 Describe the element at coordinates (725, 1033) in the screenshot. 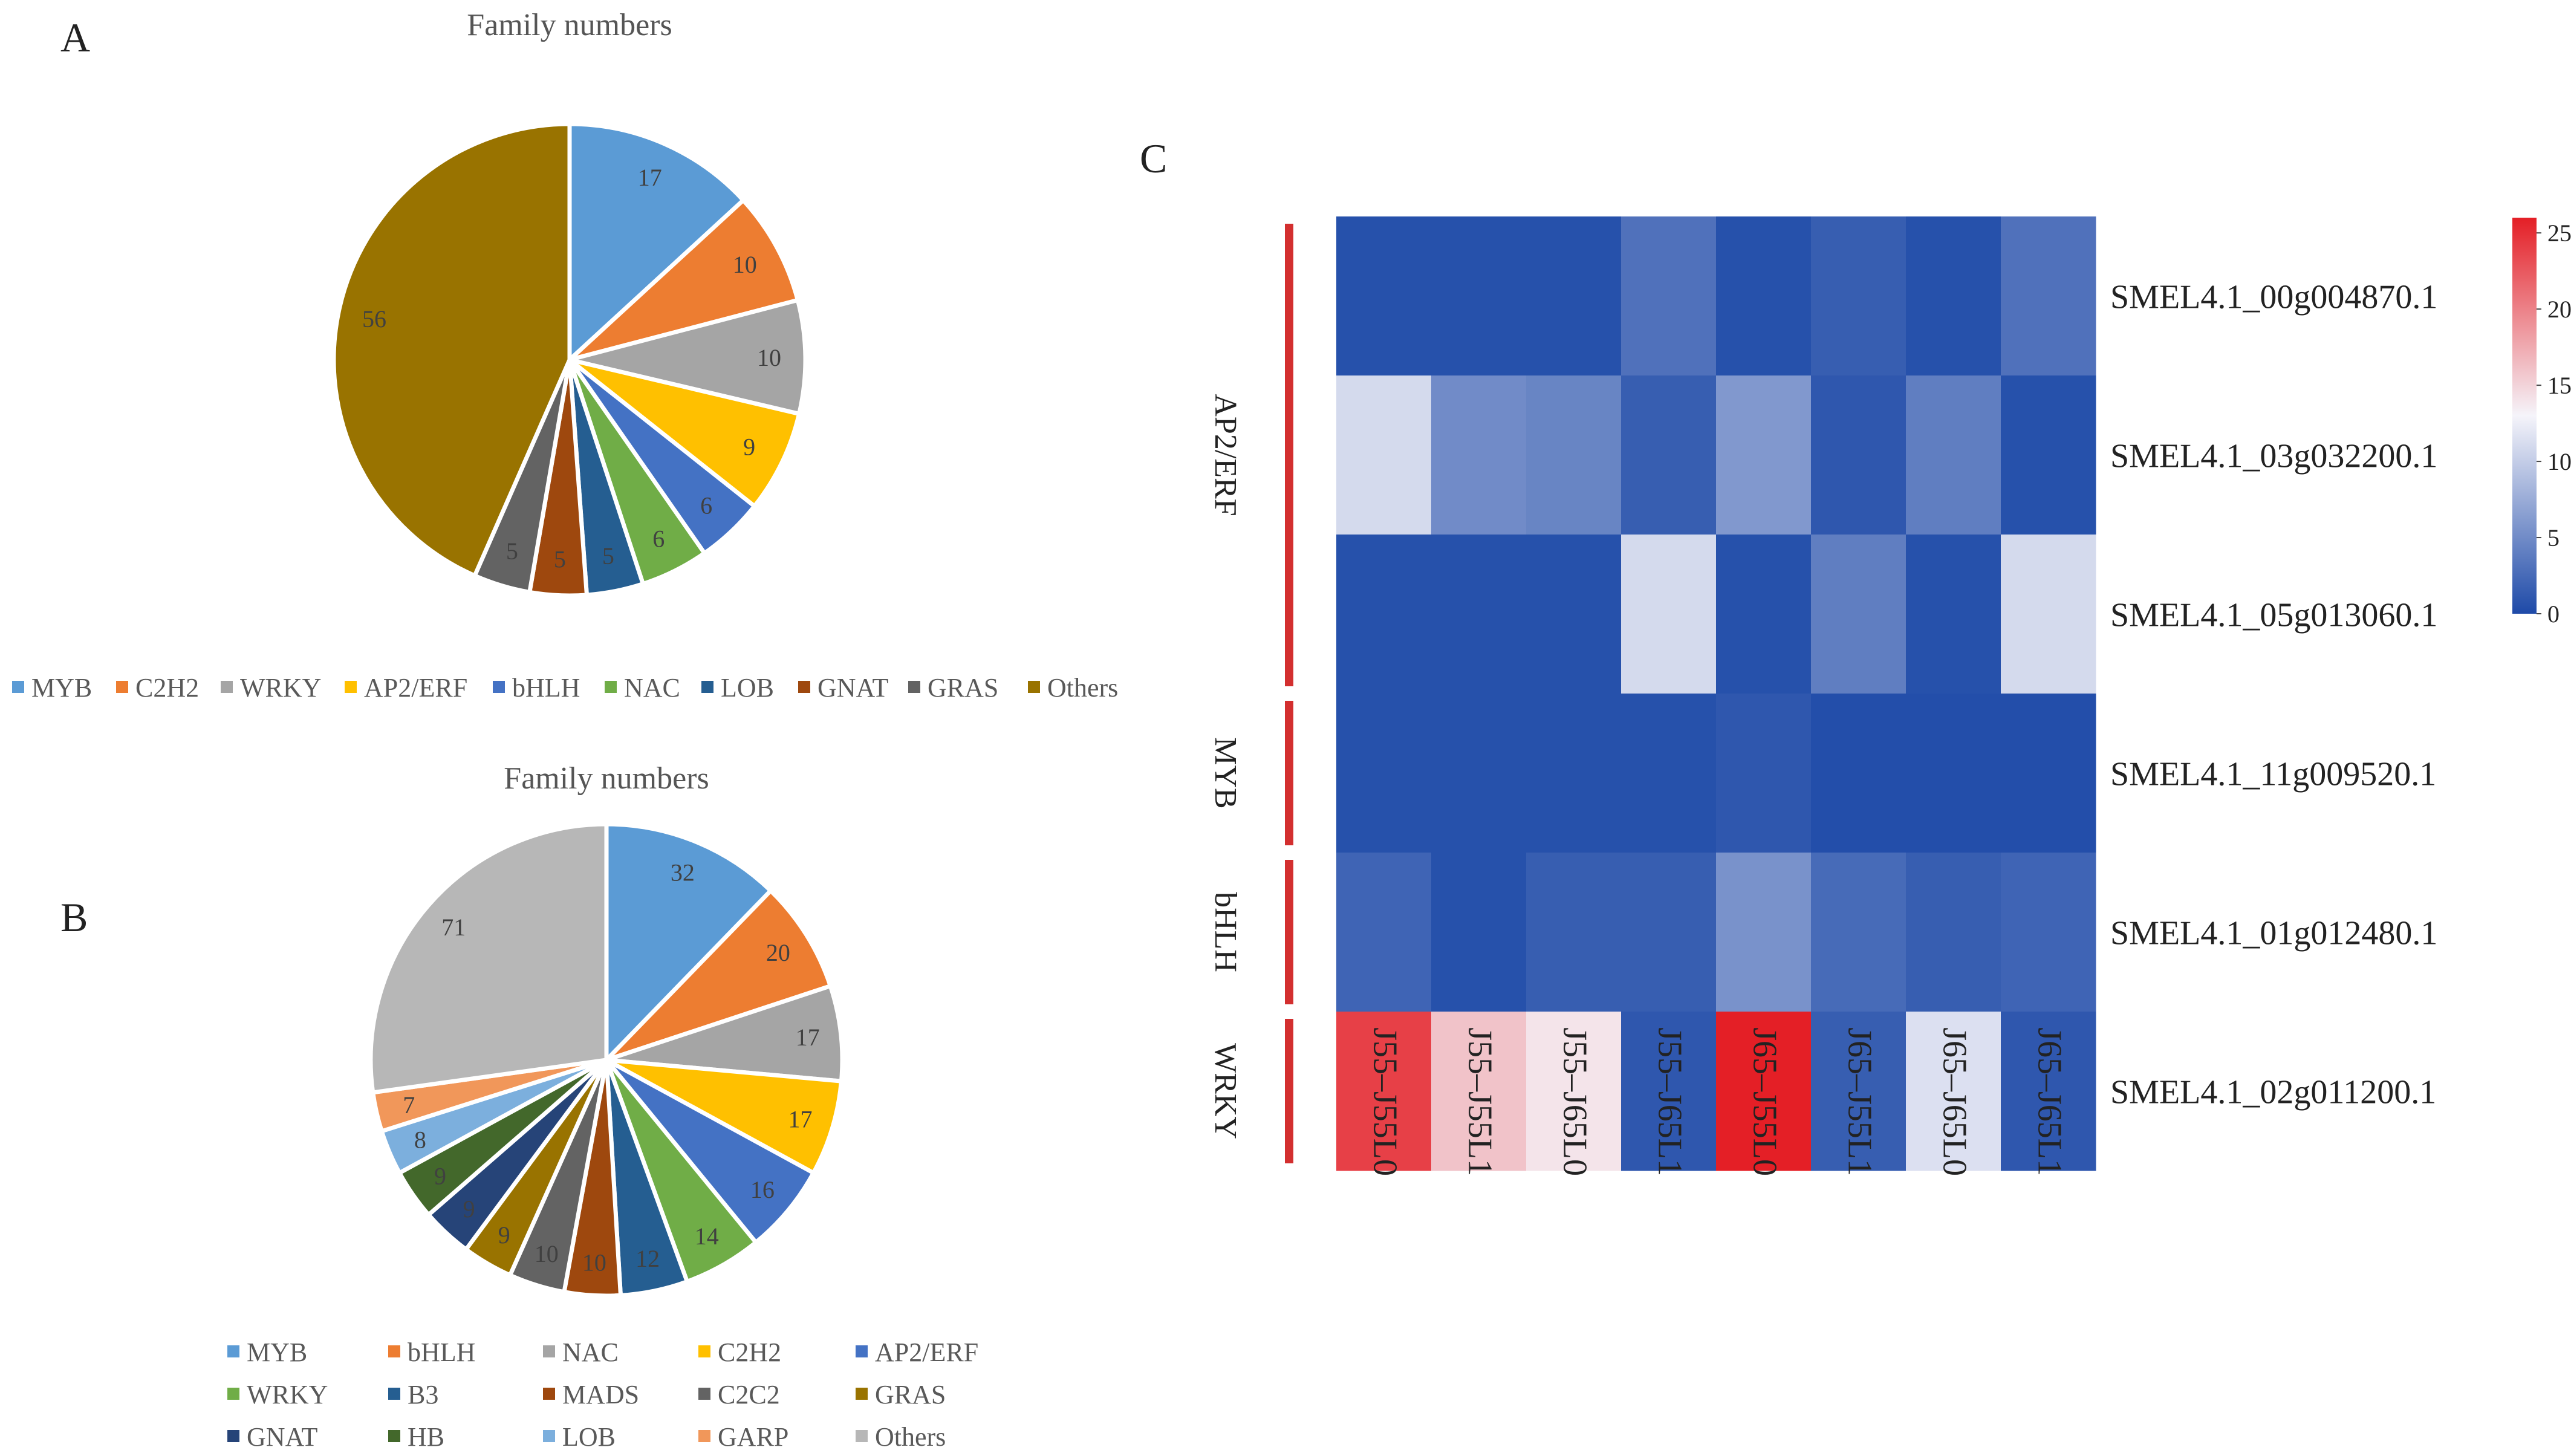

I see `pie-slice-nac` at that location.